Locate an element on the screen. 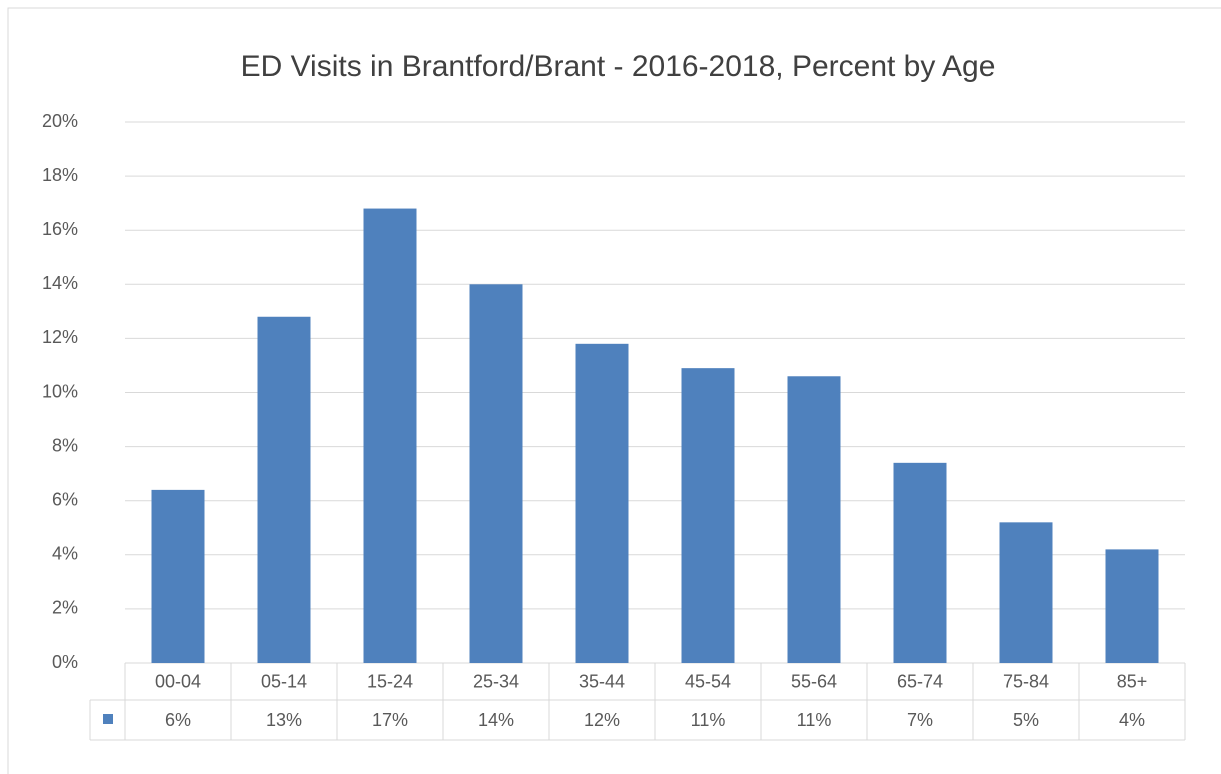 The height and width of the screenshot is (774, 1221). x-tick-label: 05-14 is located at coordinates (284, 681).